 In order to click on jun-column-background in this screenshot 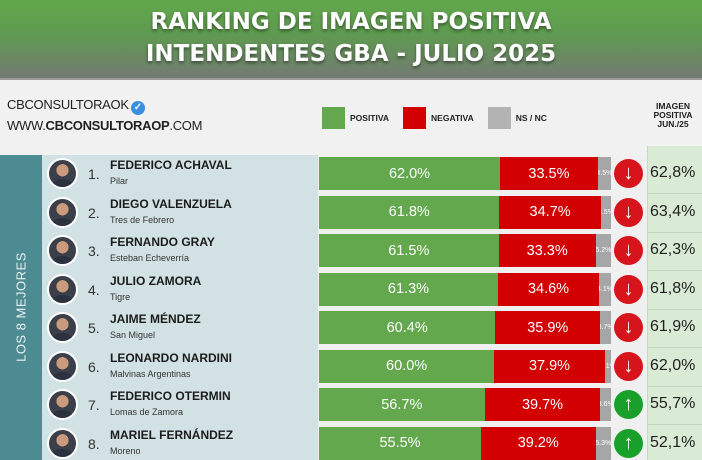, I will do `click(674, 303)`.